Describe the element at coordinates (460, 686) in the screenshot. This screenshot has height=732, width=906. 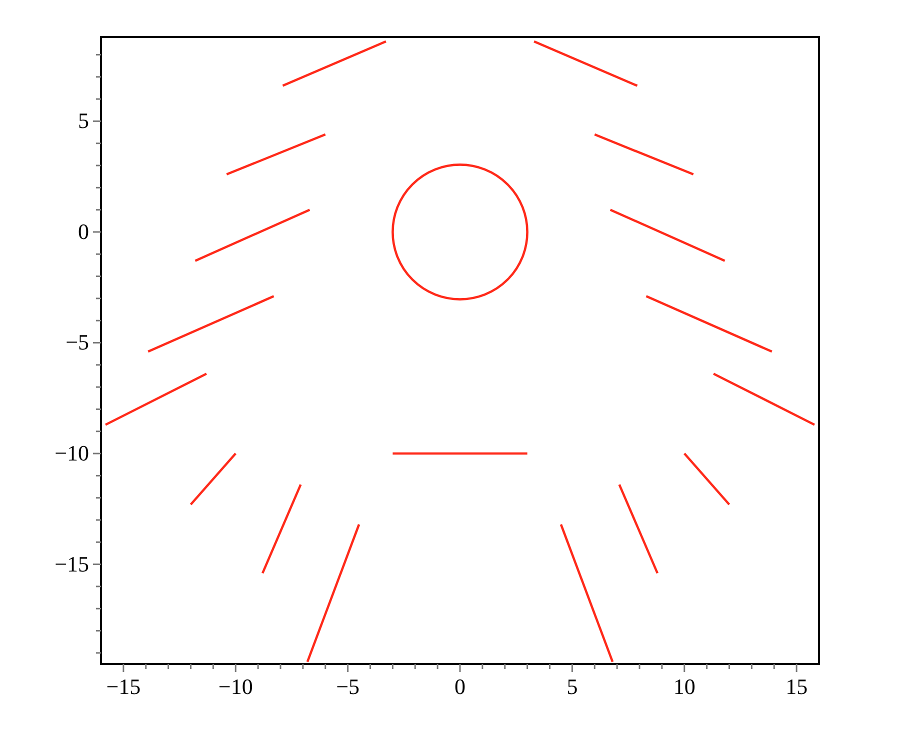
I see `x-tick-label: 0` at that location.